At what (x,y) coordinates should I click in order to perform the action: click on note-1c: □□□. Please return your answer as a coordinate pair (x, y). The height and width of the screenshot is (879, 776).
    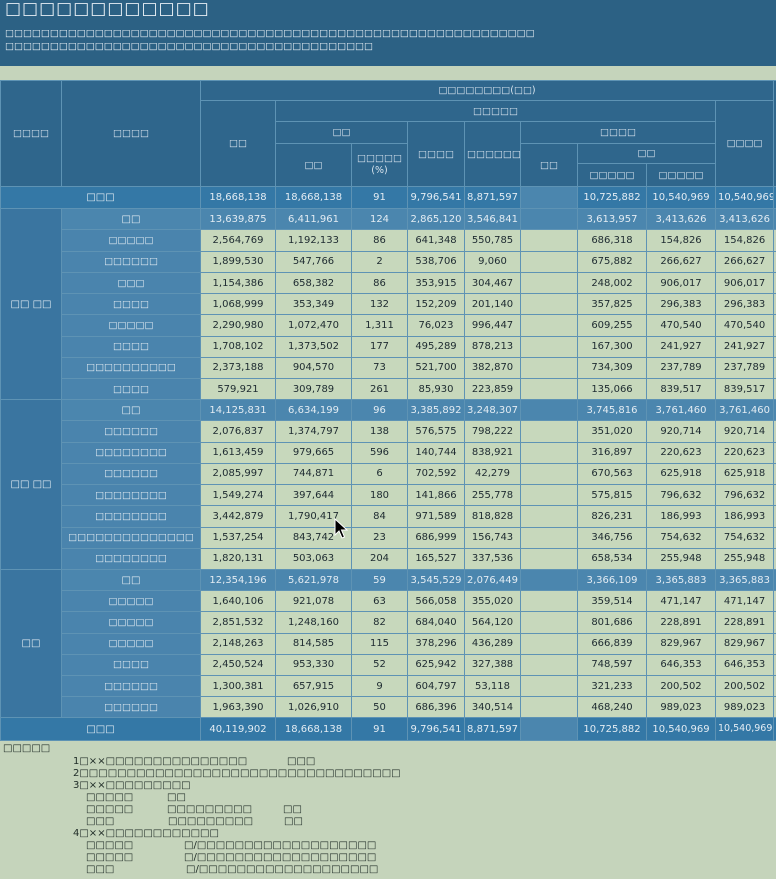
    Looking at the image, I should click on (301, 761).